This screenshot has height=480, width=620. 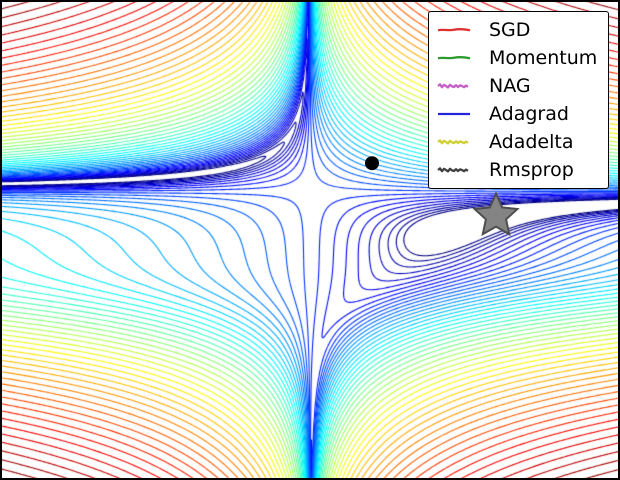 I want to click on legend-label-nag: NAG, so click(x=510, y=85).